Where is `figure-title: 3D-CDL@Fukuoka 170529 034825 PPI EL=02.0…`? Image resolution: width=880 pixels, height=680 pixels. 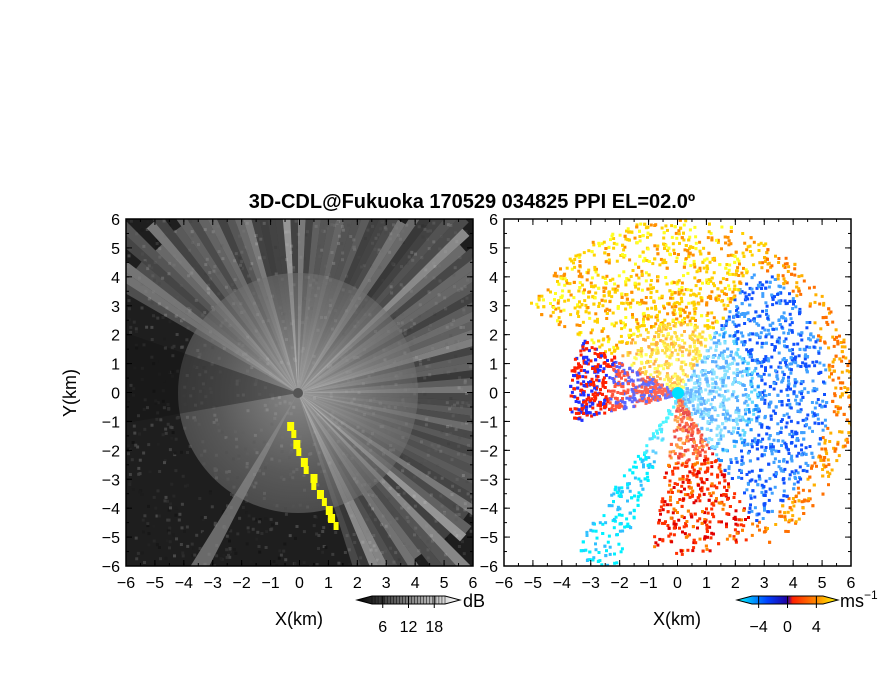 figure-title: 3D-CDL@Fukuoka 170529 034825 PPI EL=02.0… is located at coordinates (472, 202).